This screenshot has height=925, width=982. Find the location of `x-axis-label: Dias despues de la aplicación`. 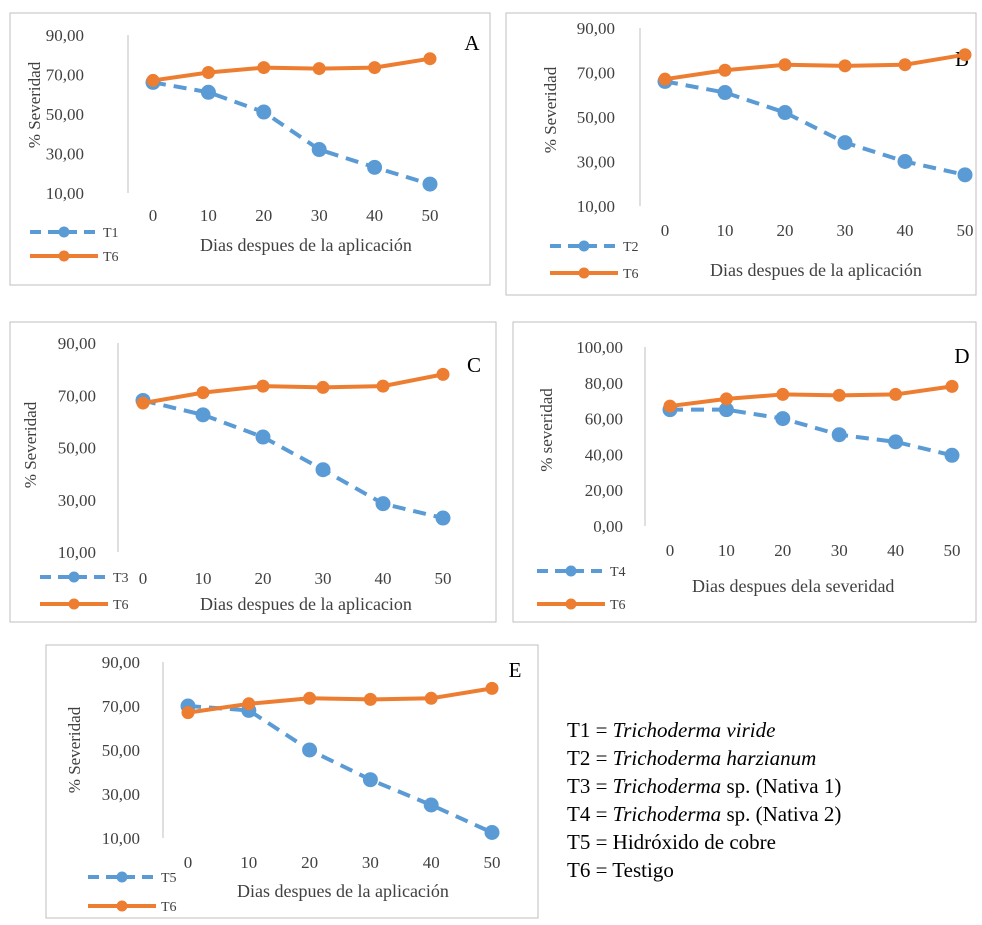

x-axis-label: Dias despues de la aplicación is located at coordinates (306, 245).